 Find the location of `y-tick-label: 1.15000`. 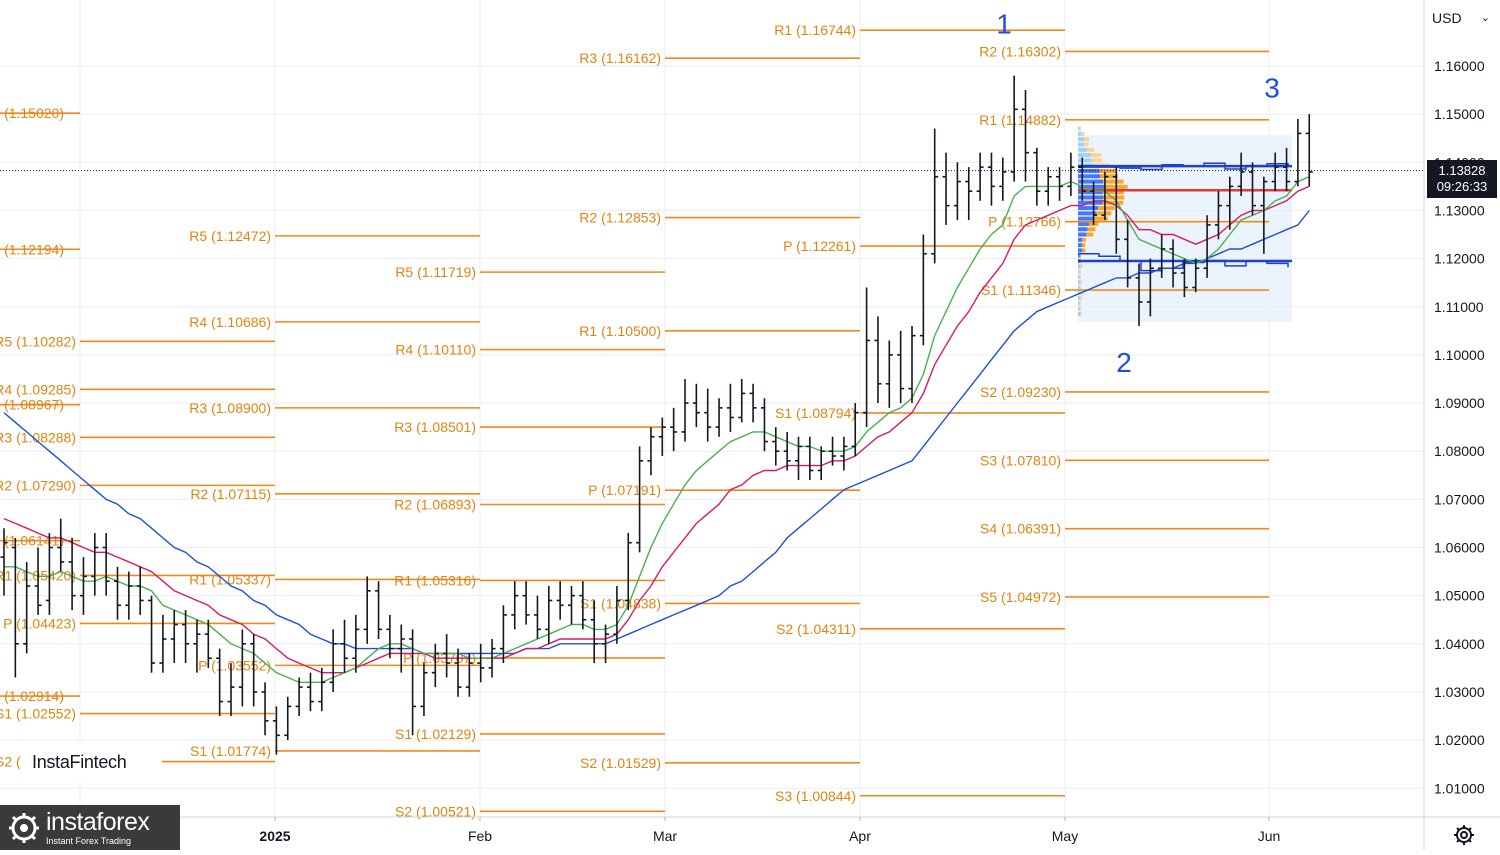

y-tick-label: 1.15000 is located at coordinates (1459, 114).